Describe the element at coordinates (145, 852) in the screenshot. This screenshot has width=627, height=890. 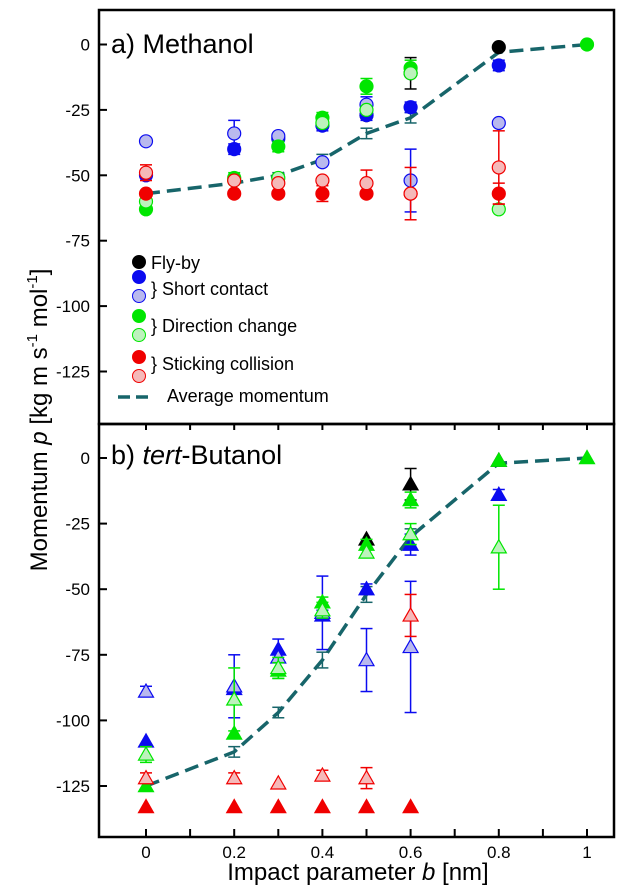
I see `x-tick-label: 0` at that location.